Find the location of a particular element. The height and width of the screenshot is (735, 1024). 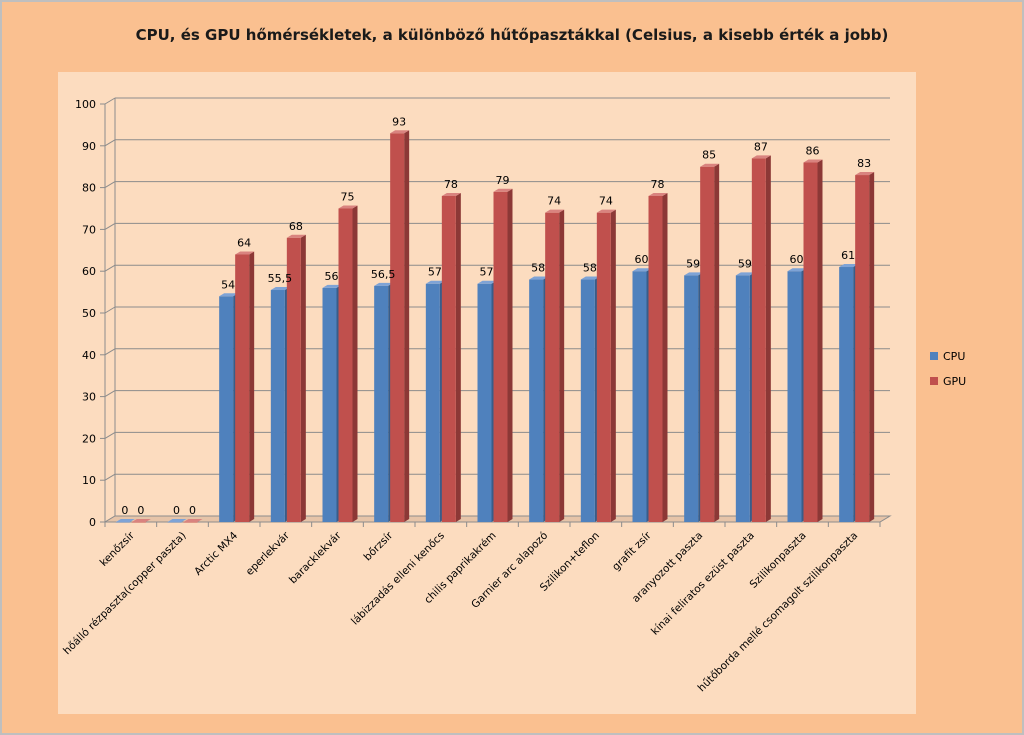

bar-cpu is located at coordinates (177, 521).